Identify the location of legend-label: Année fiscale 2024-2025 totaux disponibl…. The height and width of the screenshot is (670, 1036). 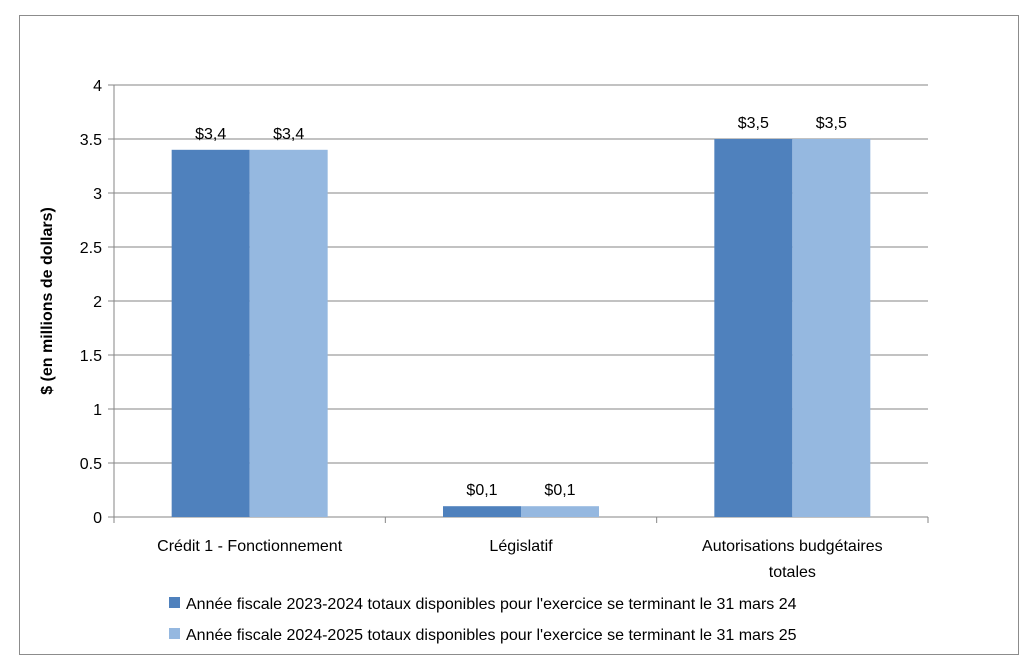
(491, 635).